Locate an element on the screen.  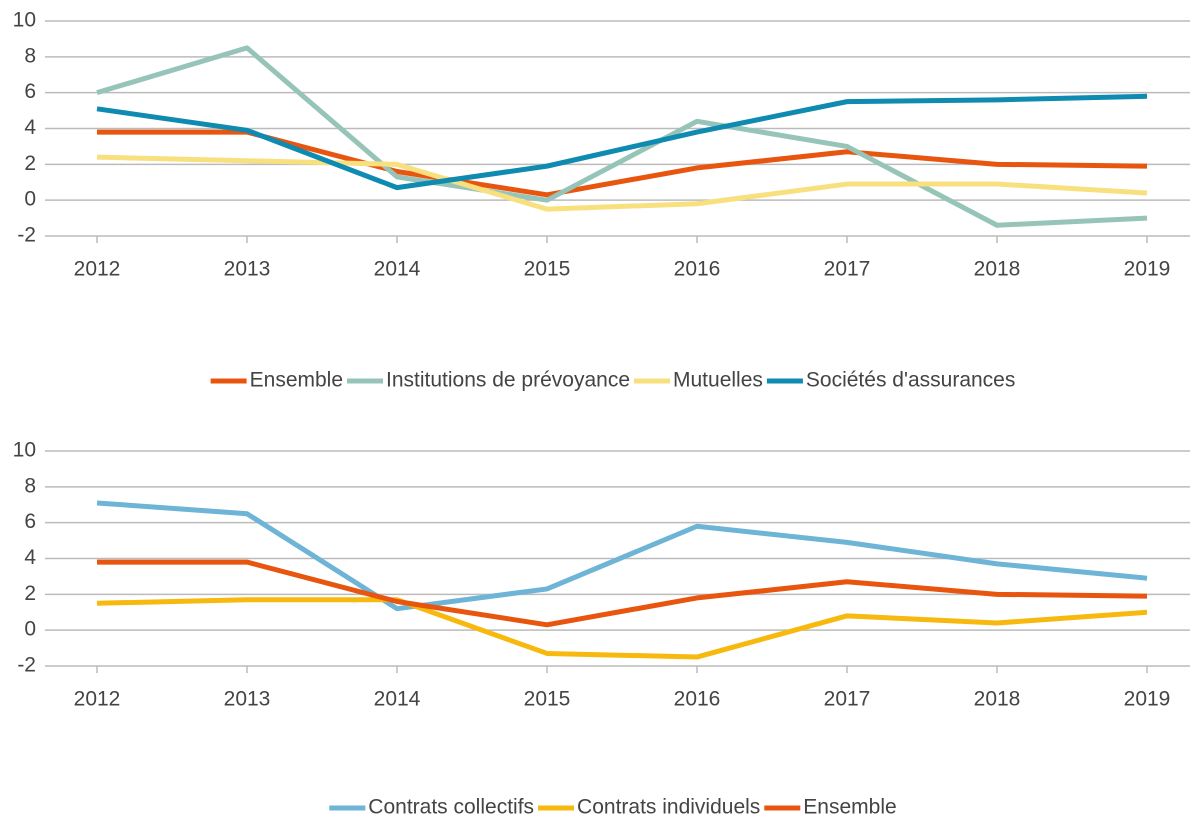
legend-label: Contrats collectifs is located at coordinates (451, 807).